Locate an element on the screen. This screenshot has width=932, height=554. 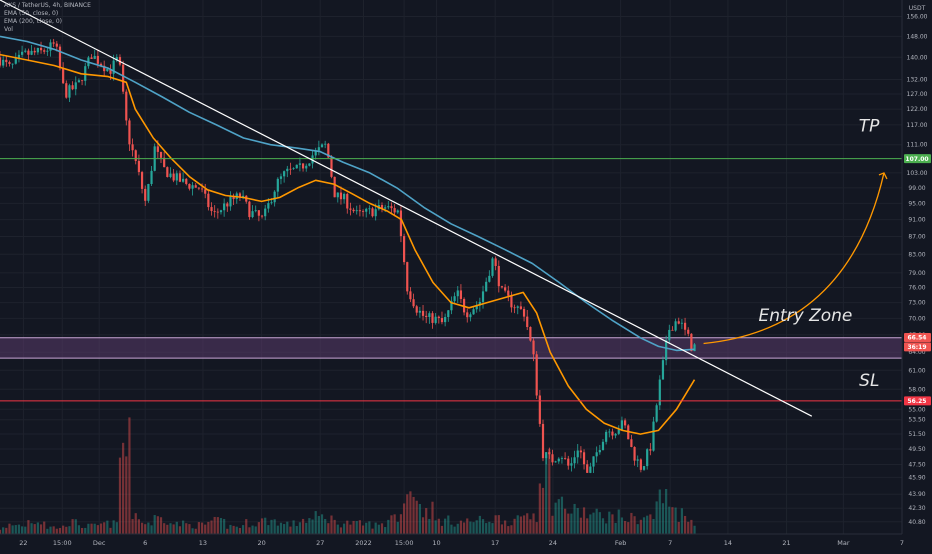
entry-zone-band is located at coordinates (451, 348).